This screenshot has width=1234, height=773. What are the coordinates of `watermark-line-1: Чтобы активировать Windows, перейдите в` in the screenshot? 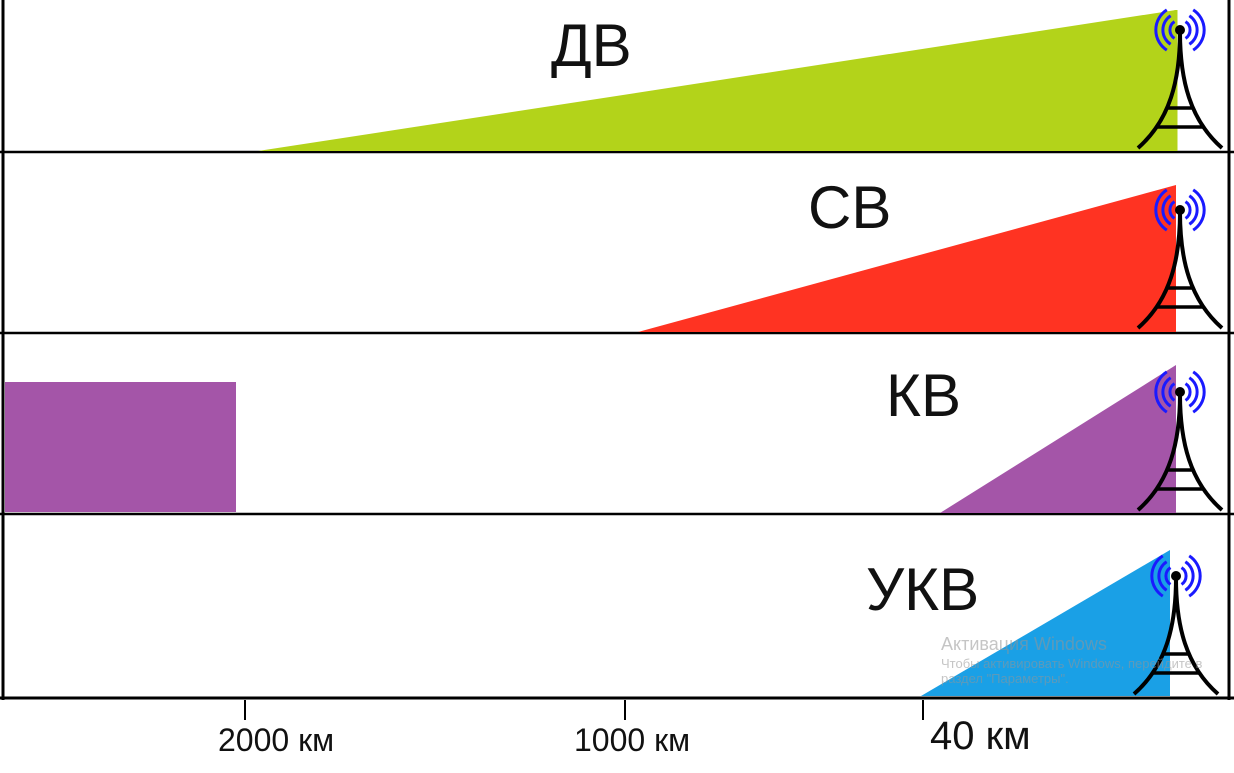 It's located at (1072, 663).